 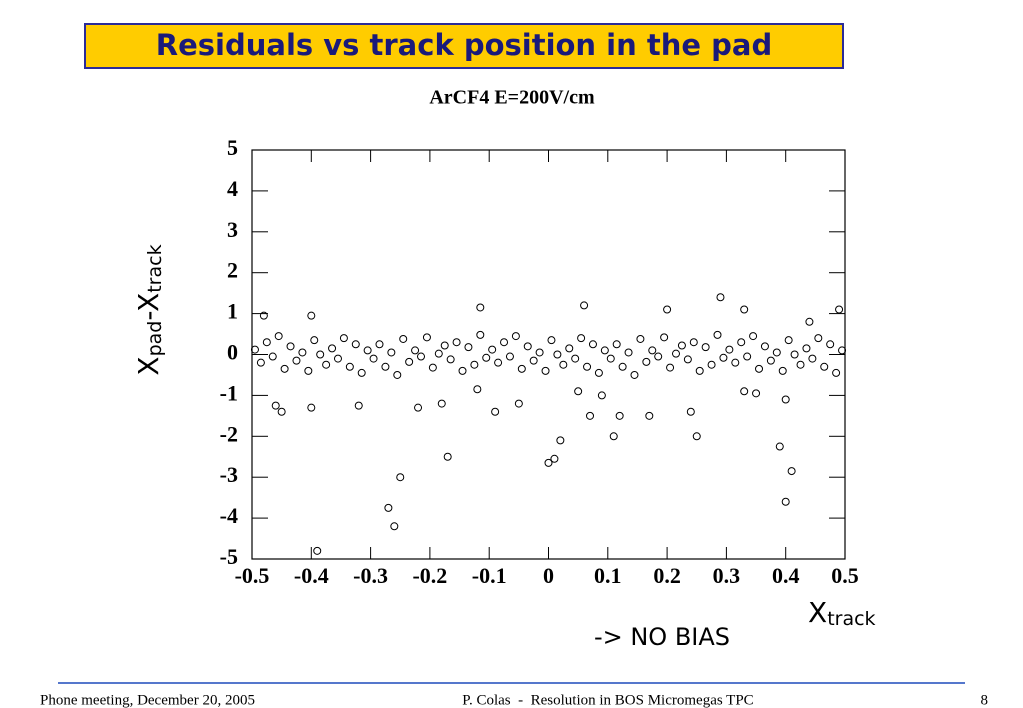 I want to click on x-tick-label: -0.1, so click(x=489, y=575).